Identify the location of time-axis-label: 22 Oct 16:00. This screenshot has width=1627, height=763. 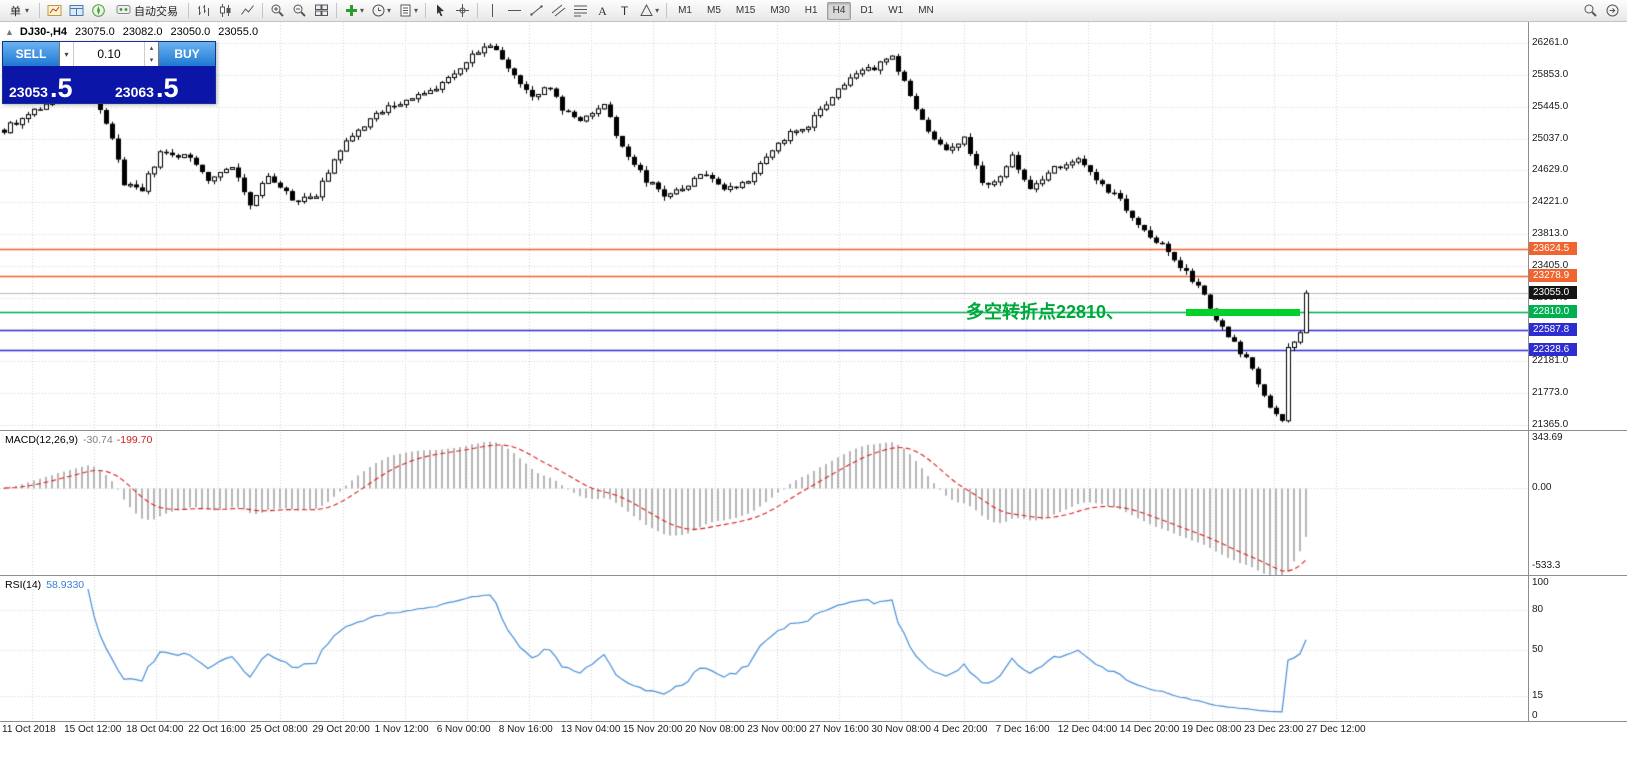
(217, 729).